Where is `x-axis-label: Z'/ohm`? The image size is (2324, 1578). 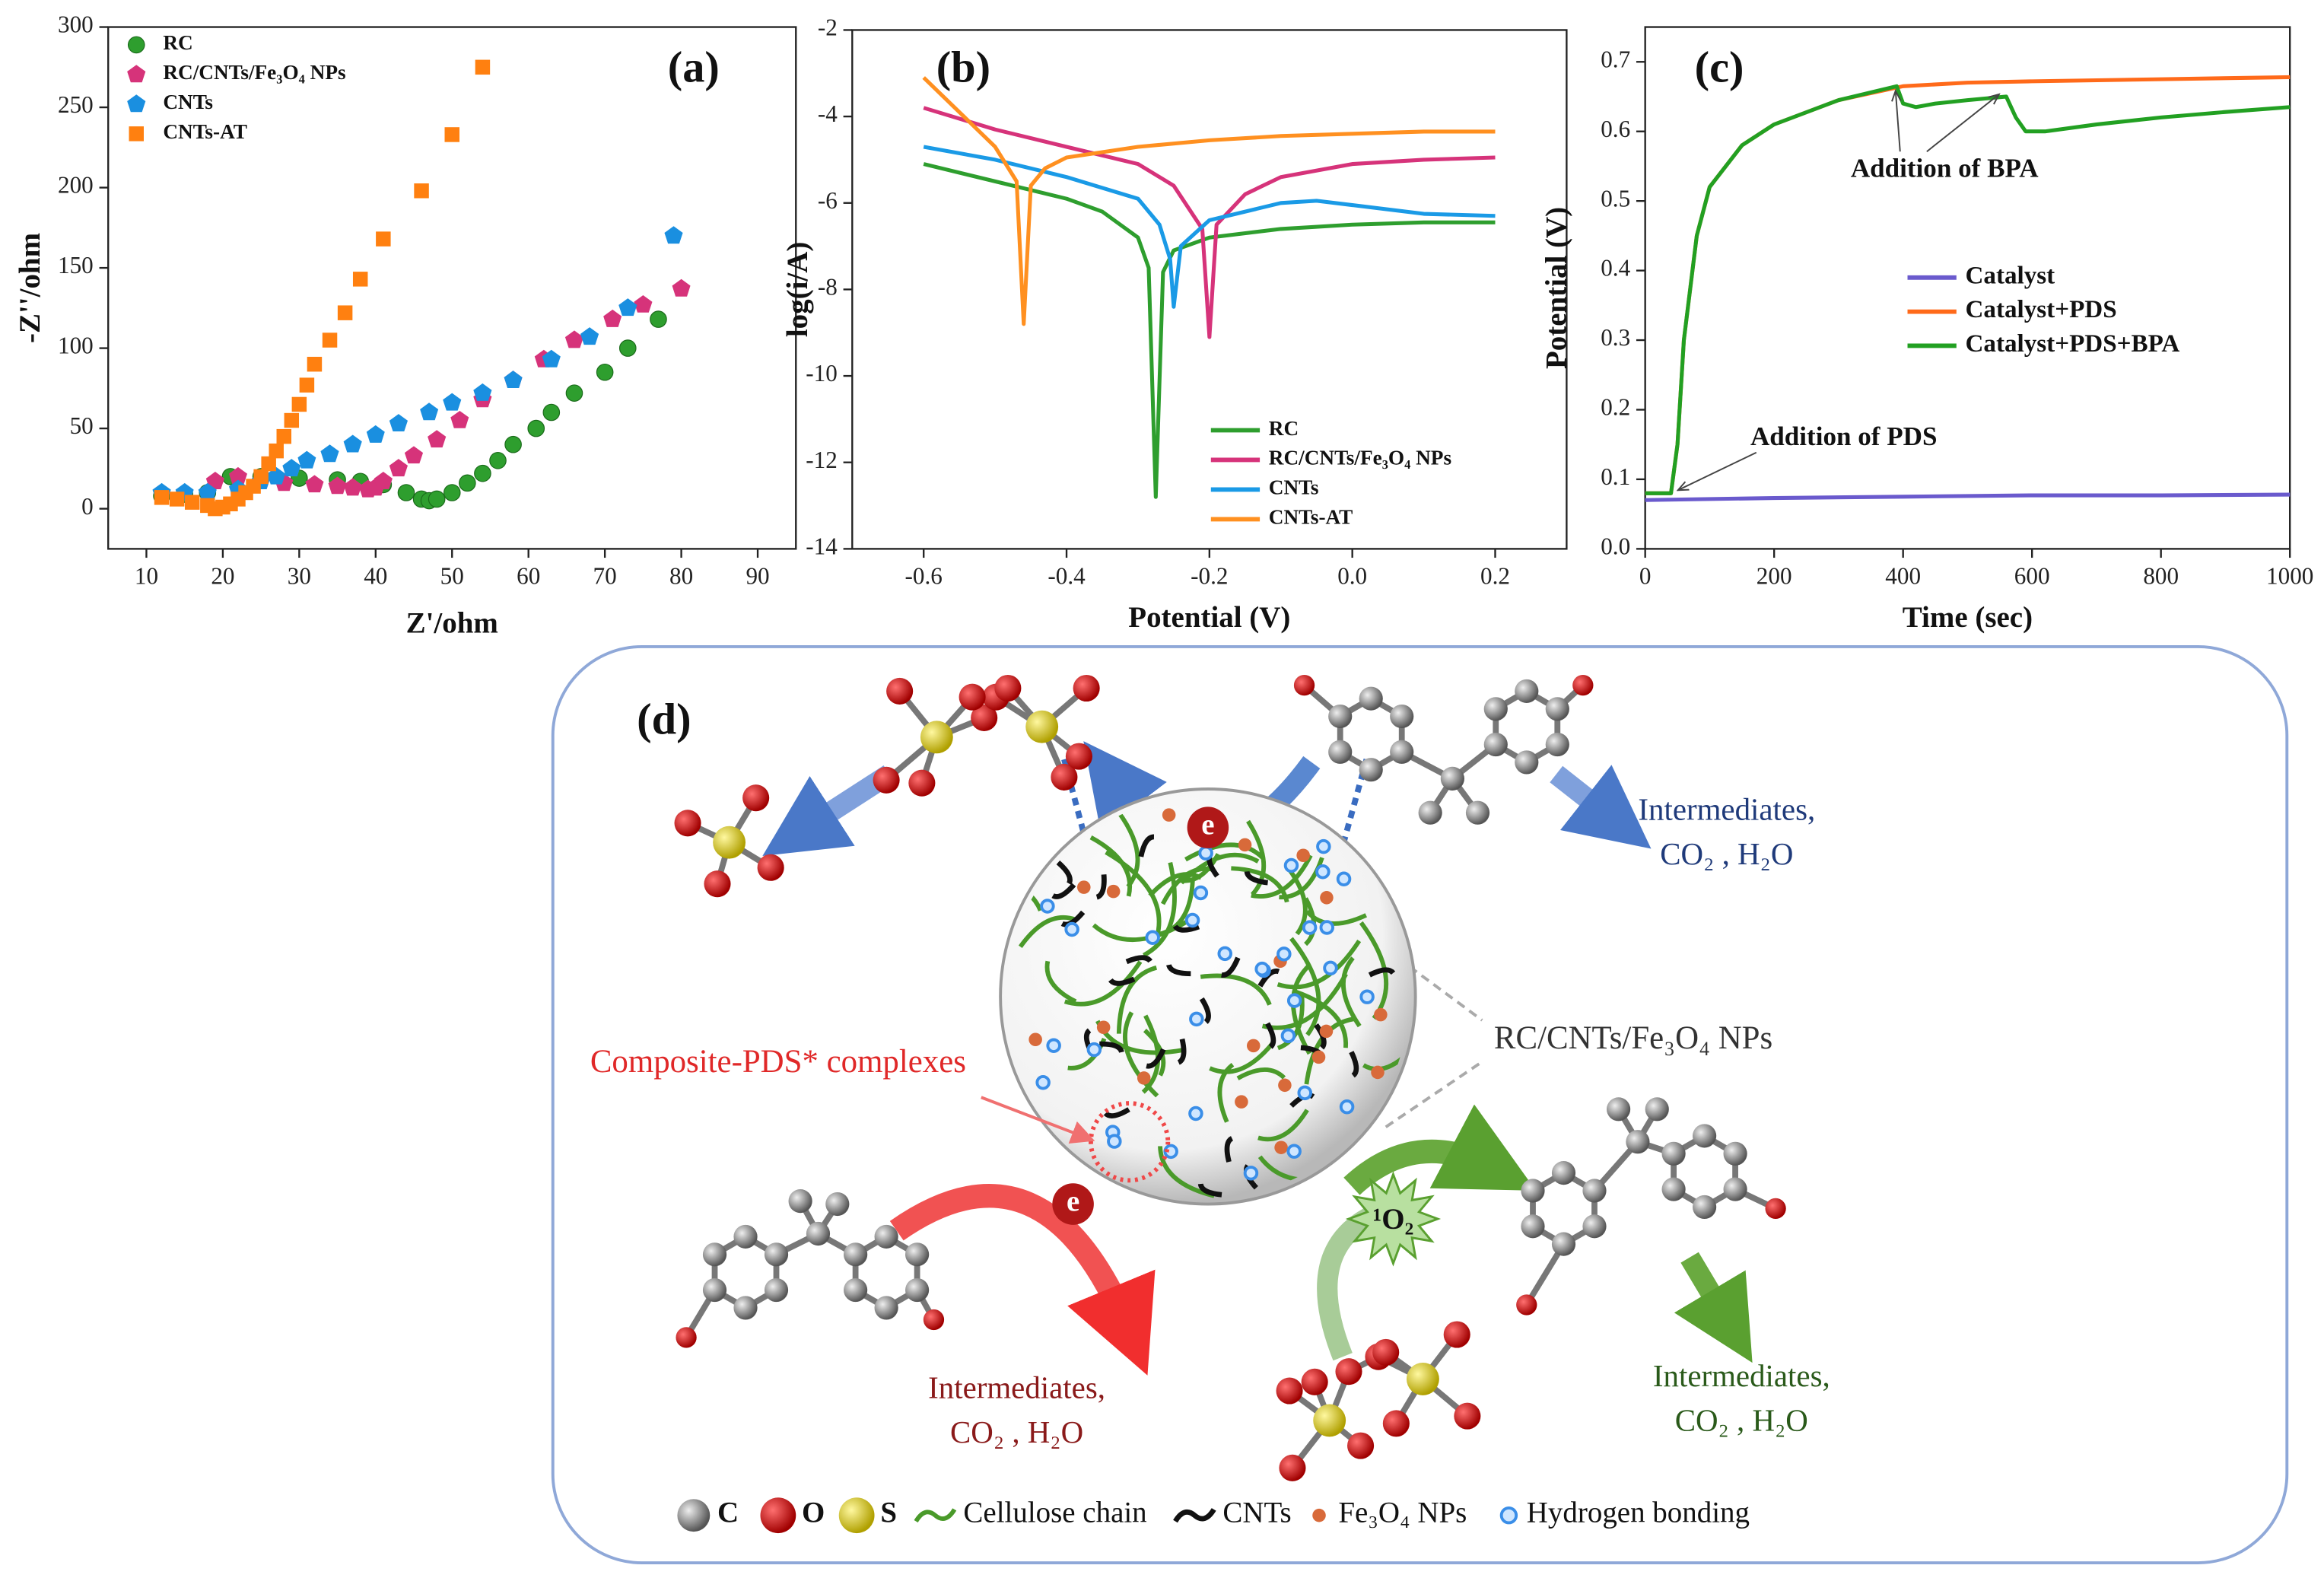
x-axis-label: Z'/ohm is located at coordinates (452, 623).